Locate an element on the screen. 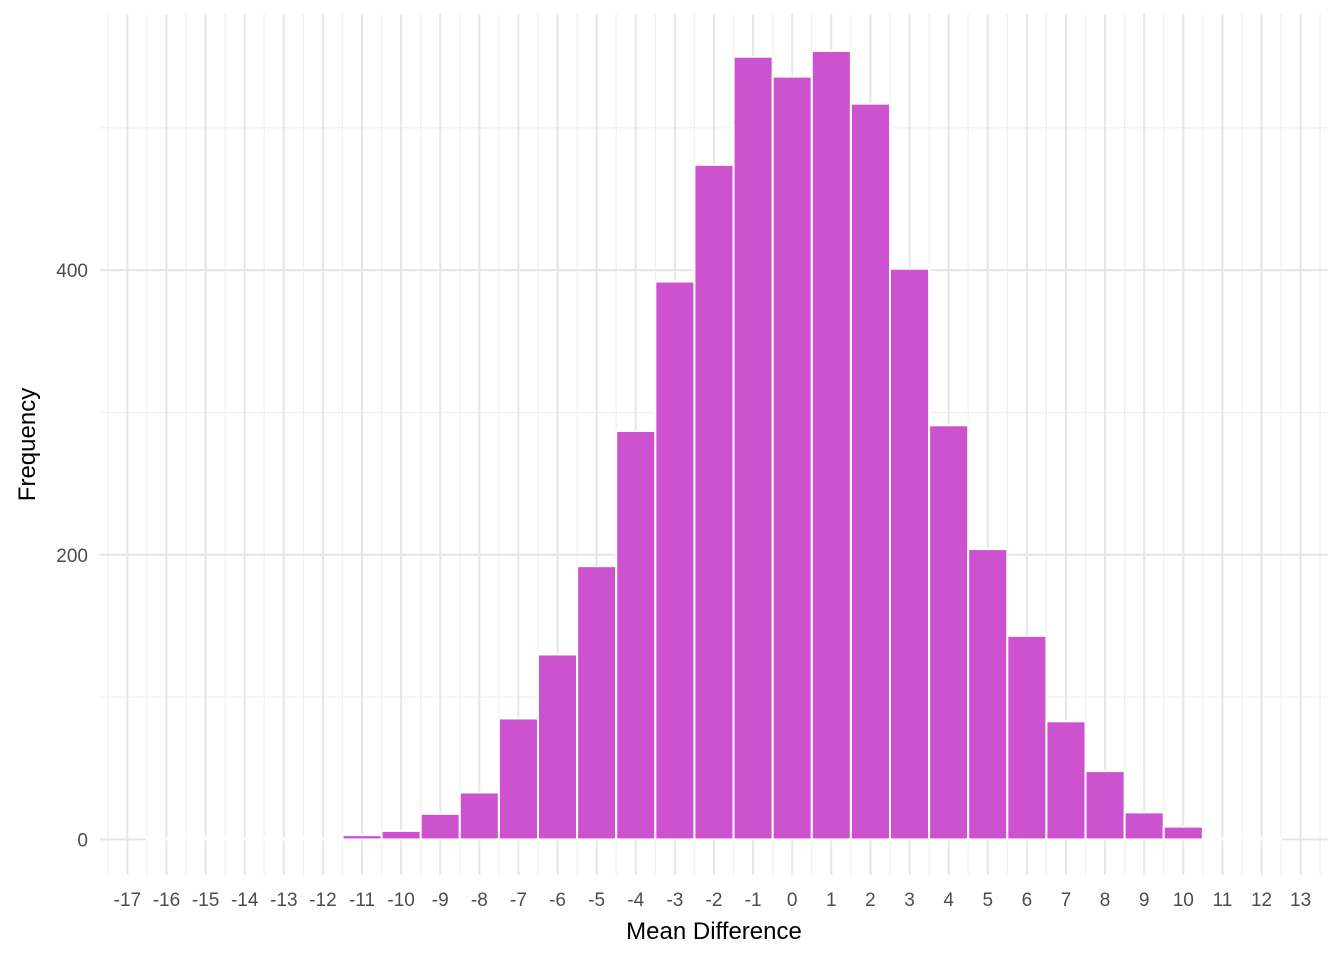 The image size is (1344, 960). x-tick-label: 8 is located at coordinates (1105, 900).